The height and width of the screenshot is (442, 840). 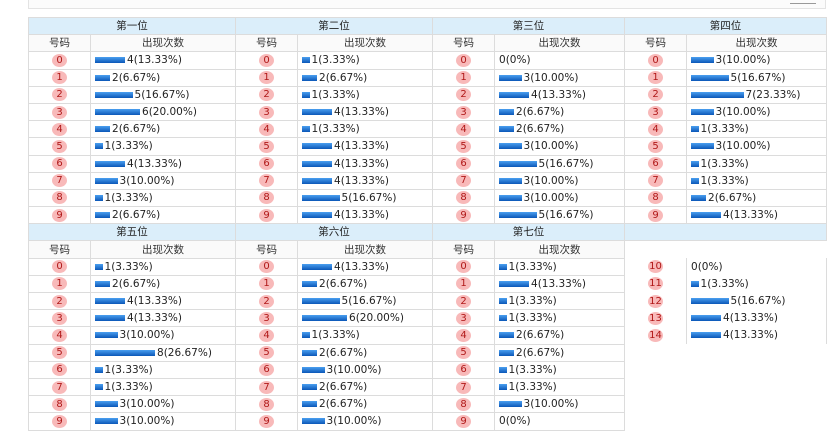 I want to click on number-ball: 6, so click(x=266, y=370).